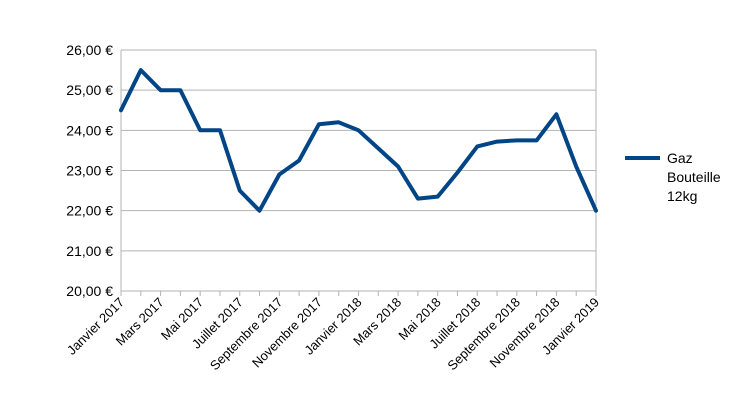  What do you see at coordinates (89, 130) in the screenshot?
I see `y-tick-label: 24,00 €` at bounding box center [89, 130].